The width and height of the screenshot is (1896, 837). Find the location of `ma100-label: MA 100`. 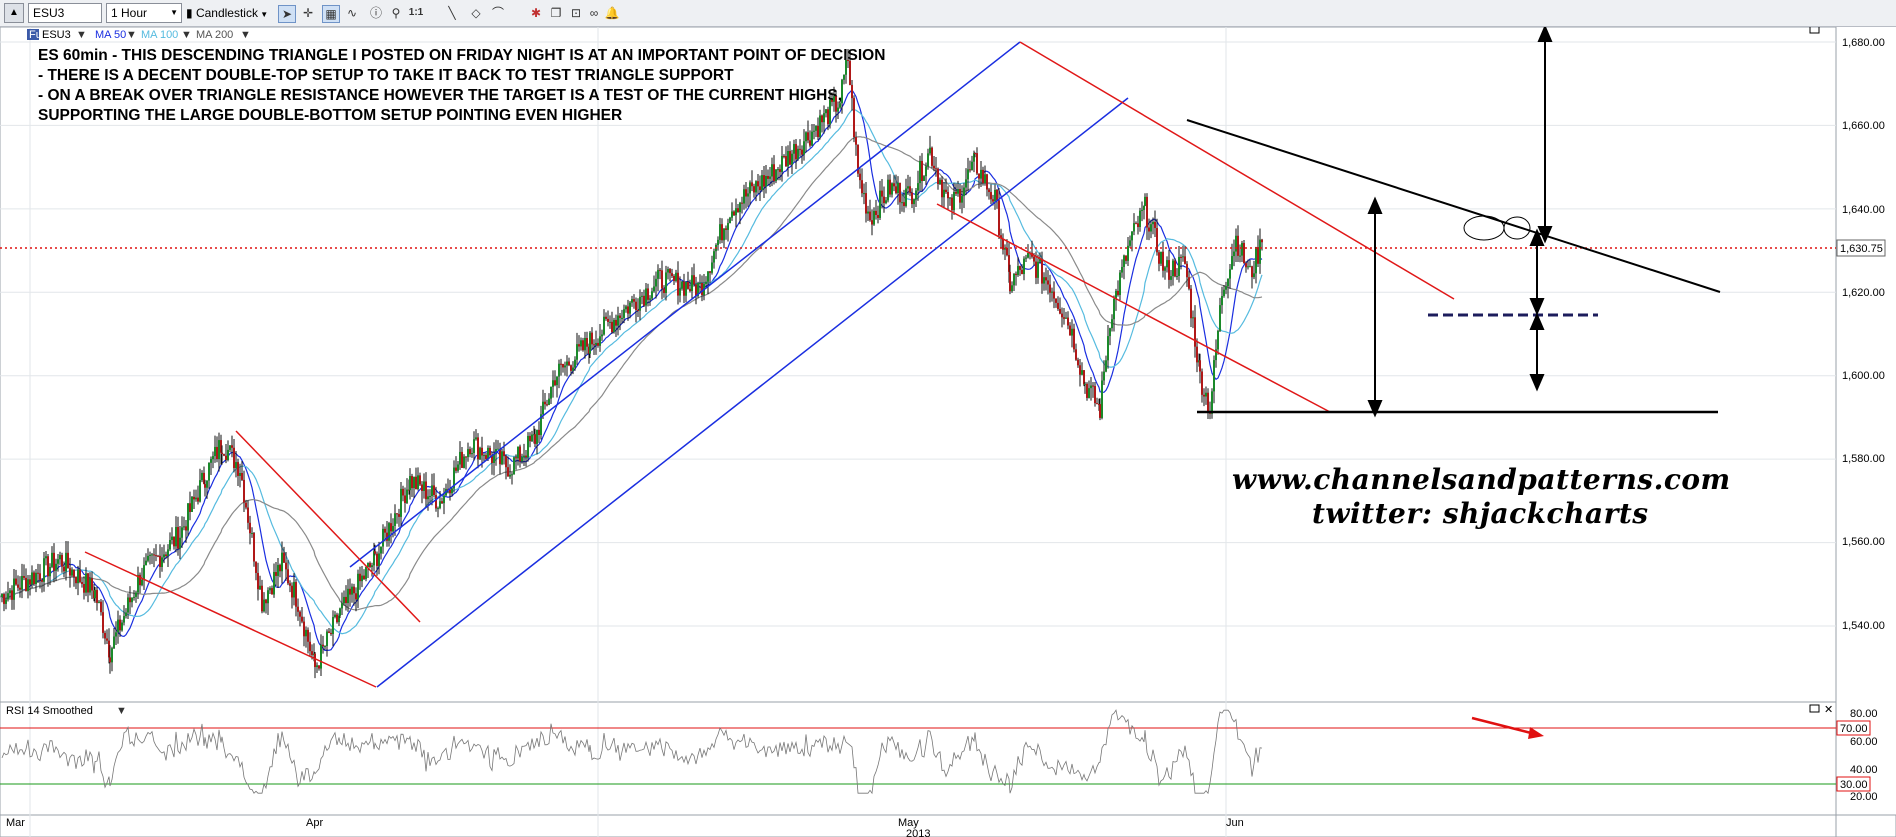

ma100-label: MA 100 is located at coordinates (159, 35).